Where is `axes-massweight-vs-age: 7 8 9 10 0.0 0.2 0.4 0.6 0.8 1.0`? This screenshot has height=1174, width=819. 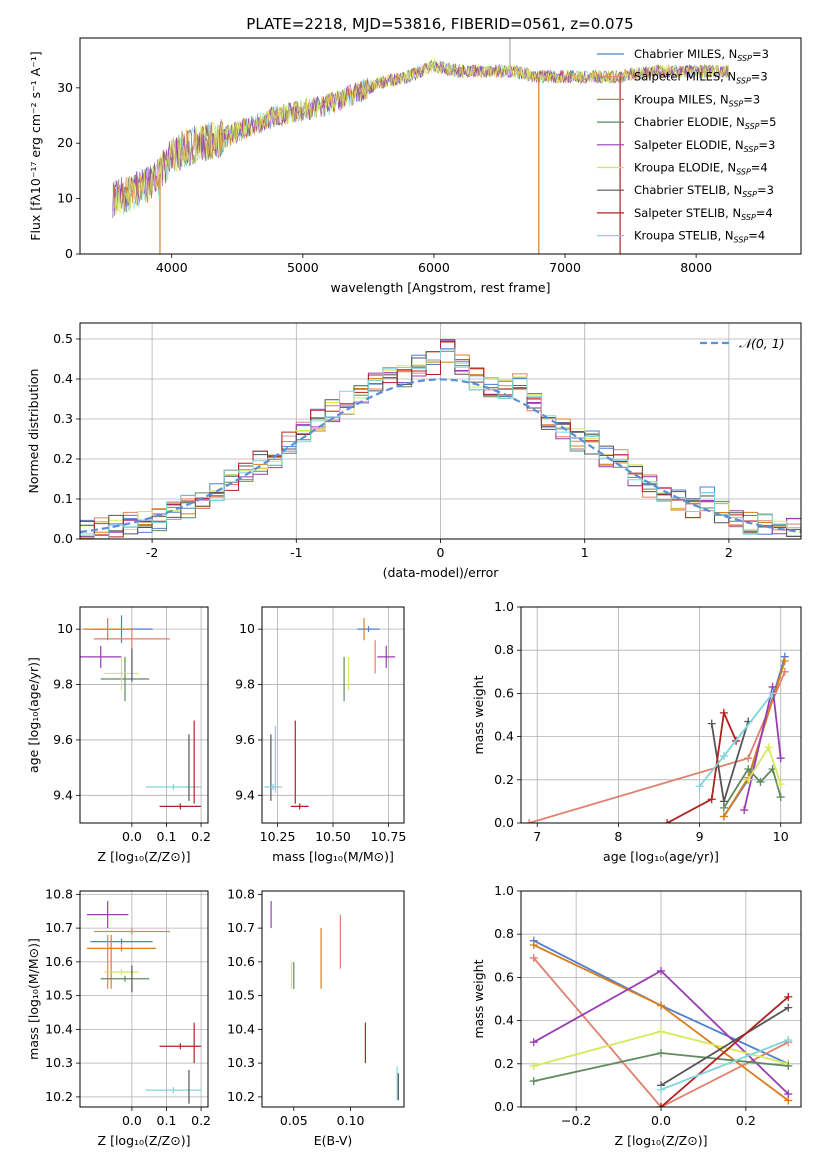
axes-massweight-vs-age: 7 8 9 10 0.0 0.2 0.4 0.6 0.8 1.0 is located at coordinates (647, 721).